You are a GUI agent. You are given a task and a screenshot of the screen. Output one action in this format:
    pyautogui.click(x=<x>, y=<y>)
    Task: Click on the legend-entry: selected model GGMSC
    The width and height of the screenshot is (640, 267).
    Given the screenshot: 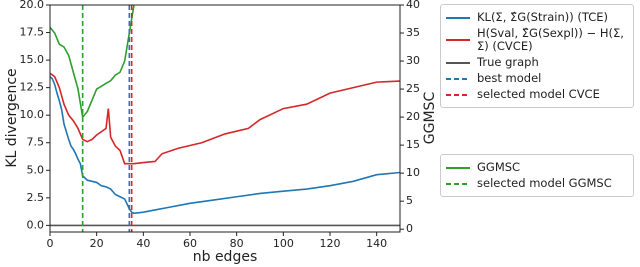 What is the action you would take?
    pyautogui.click(x=537, y=183)
    